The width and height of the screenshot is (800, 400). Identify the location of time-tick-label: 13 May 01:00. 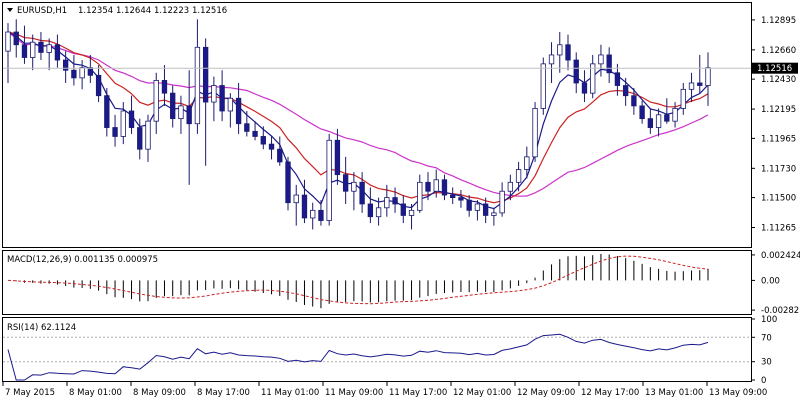
(674, 393).